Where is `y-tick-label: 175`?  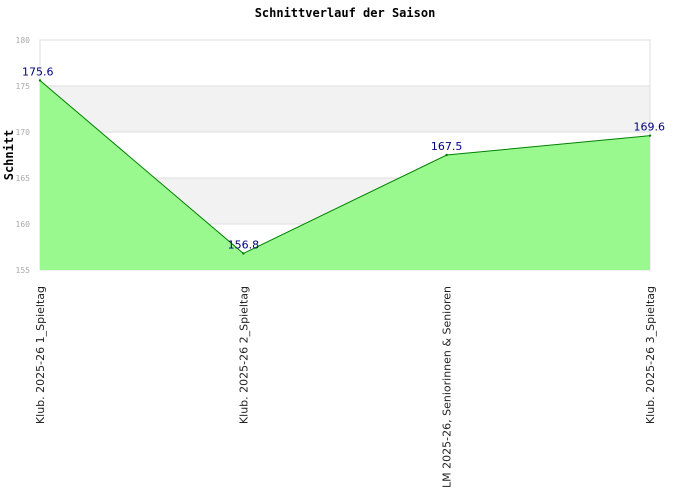 y-tick-label: 175 is located at coordinates (23, 86).